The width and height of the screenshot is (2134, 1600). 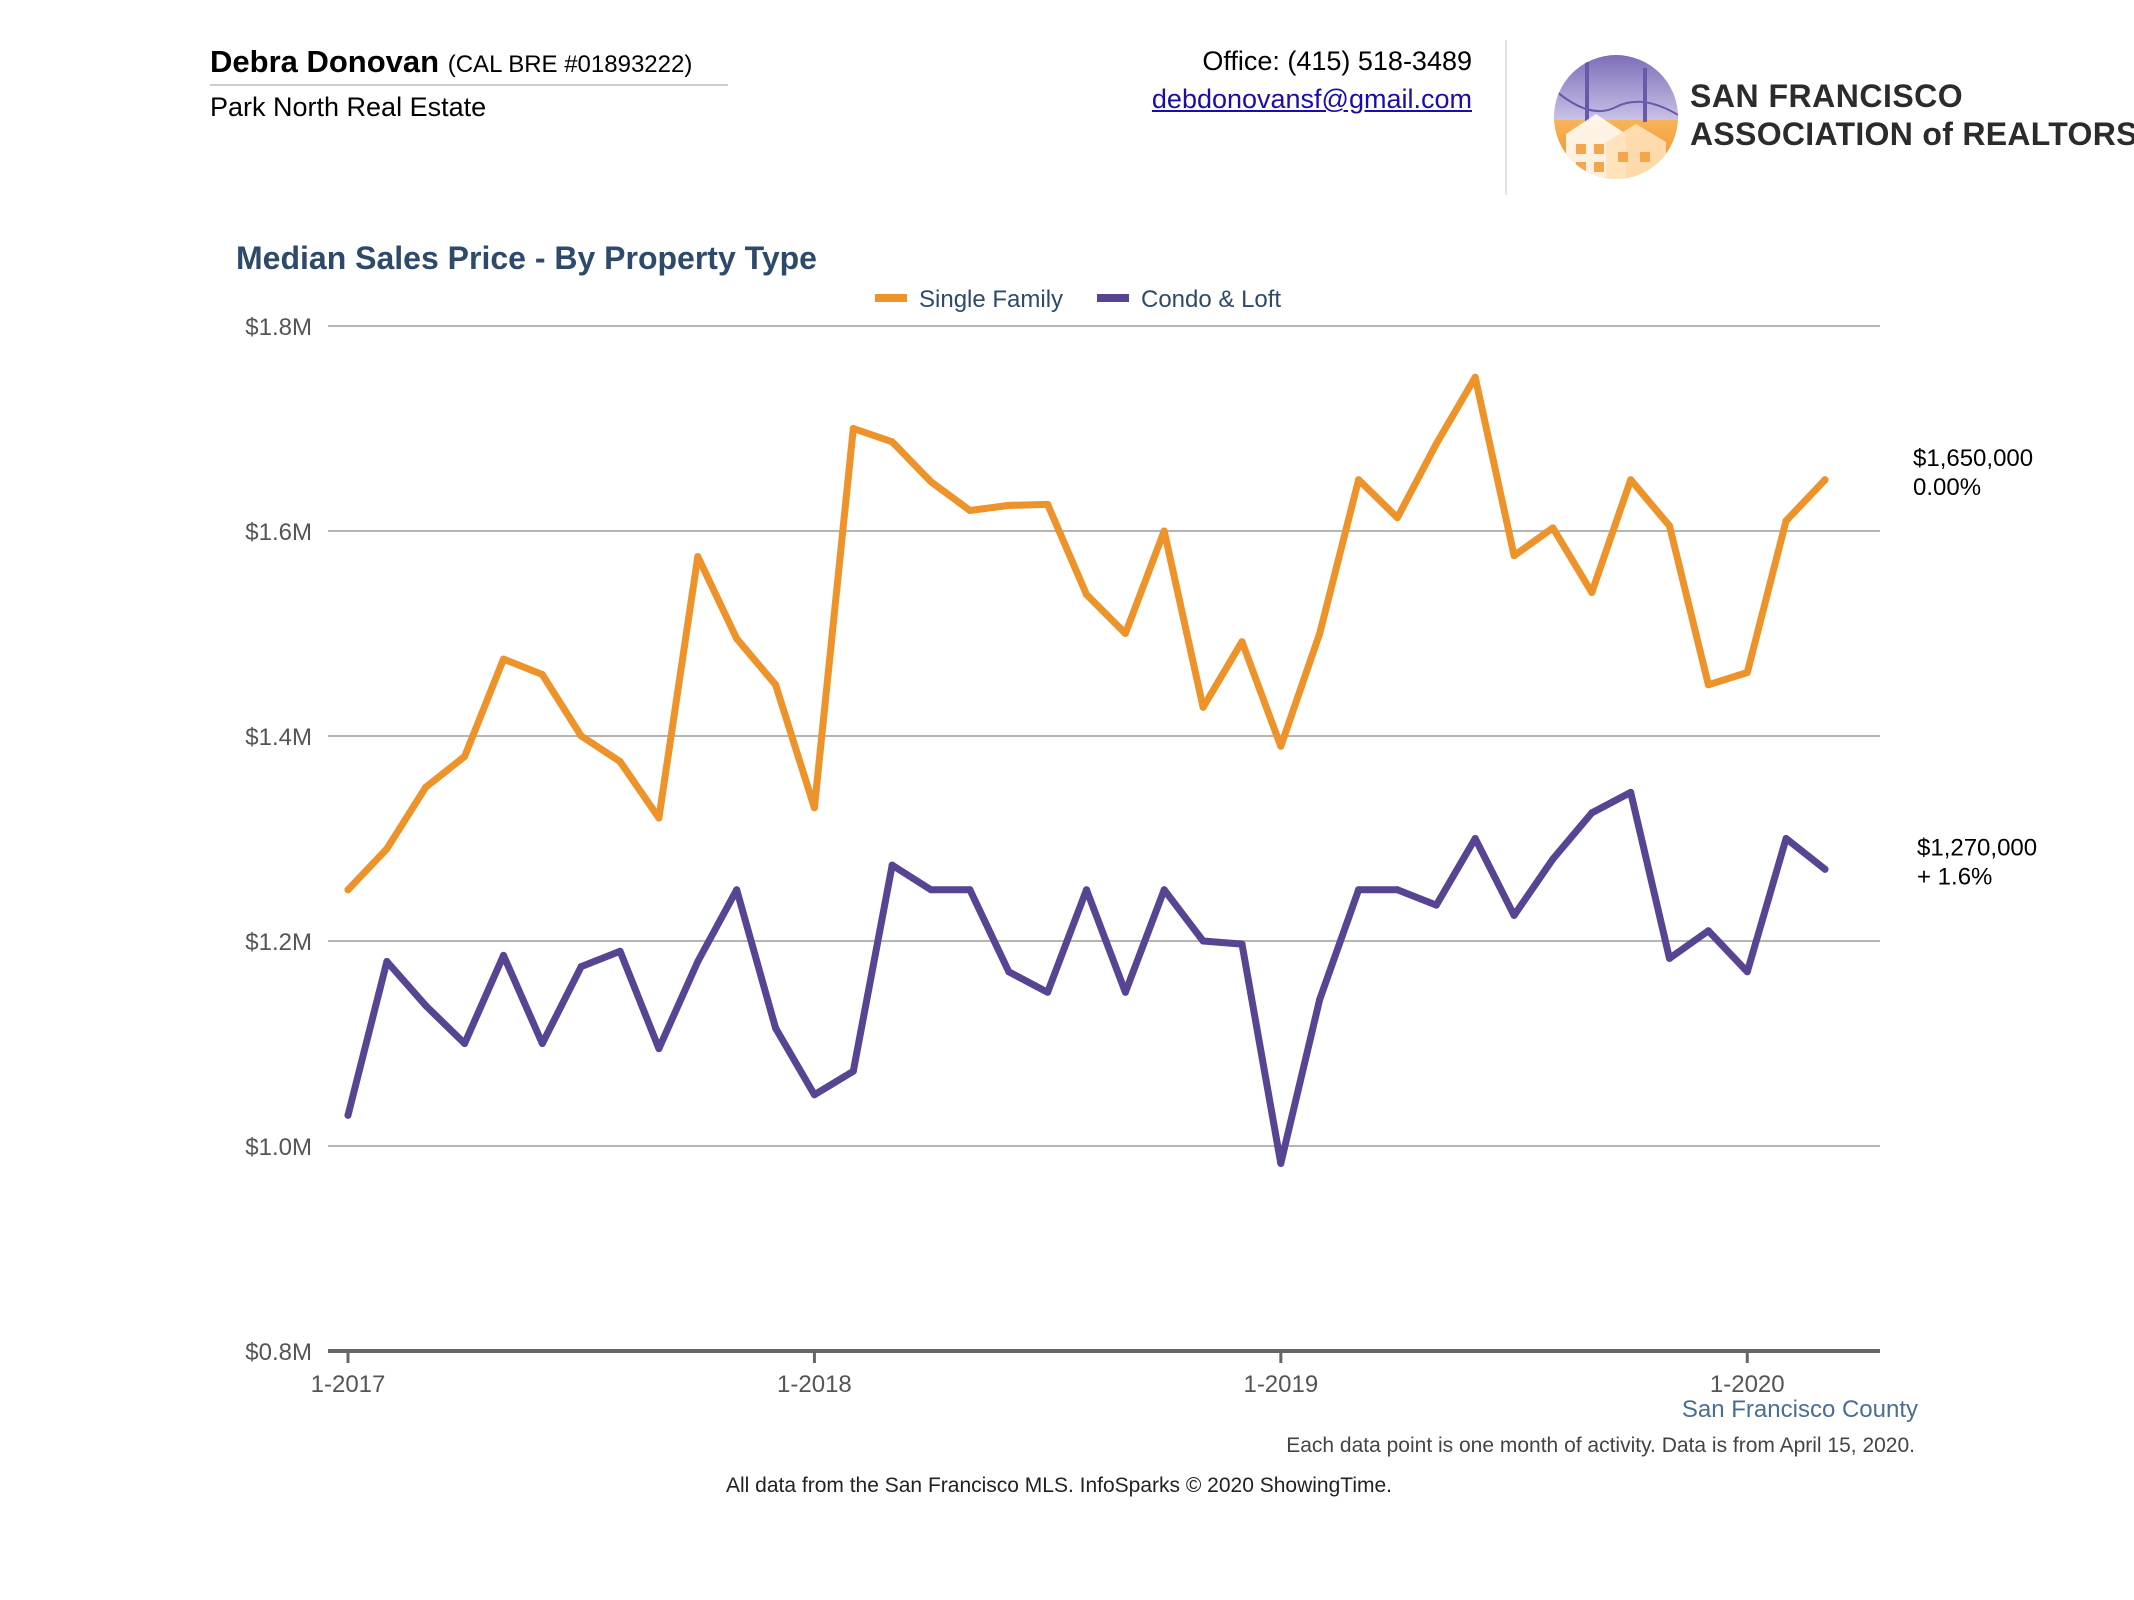 I want to click on y-tick-label: $1.0M, so click(x=278, y=1147).